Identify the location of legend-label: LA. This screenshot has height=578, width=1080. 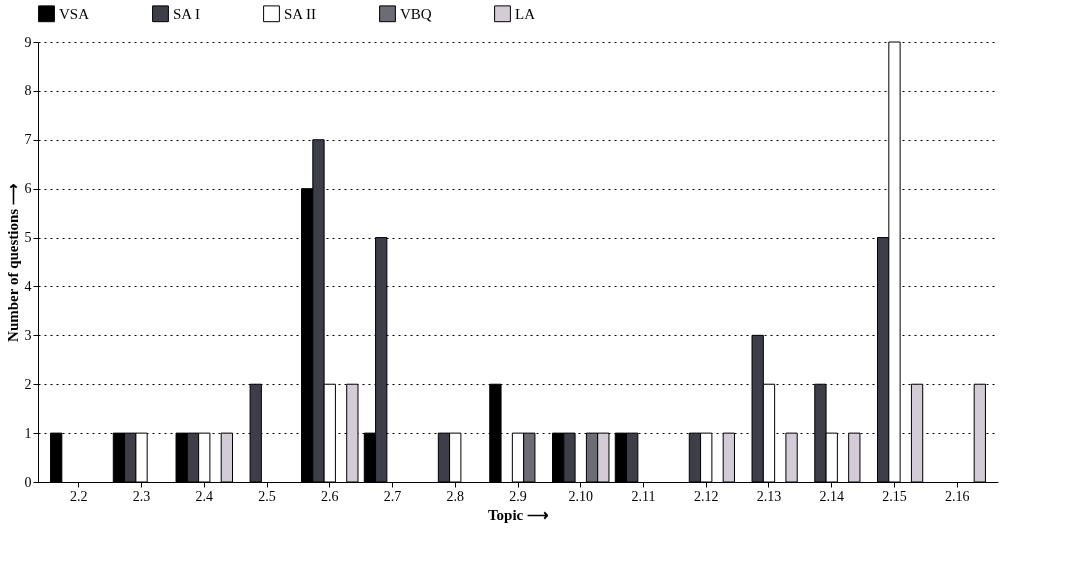
(525, 13).